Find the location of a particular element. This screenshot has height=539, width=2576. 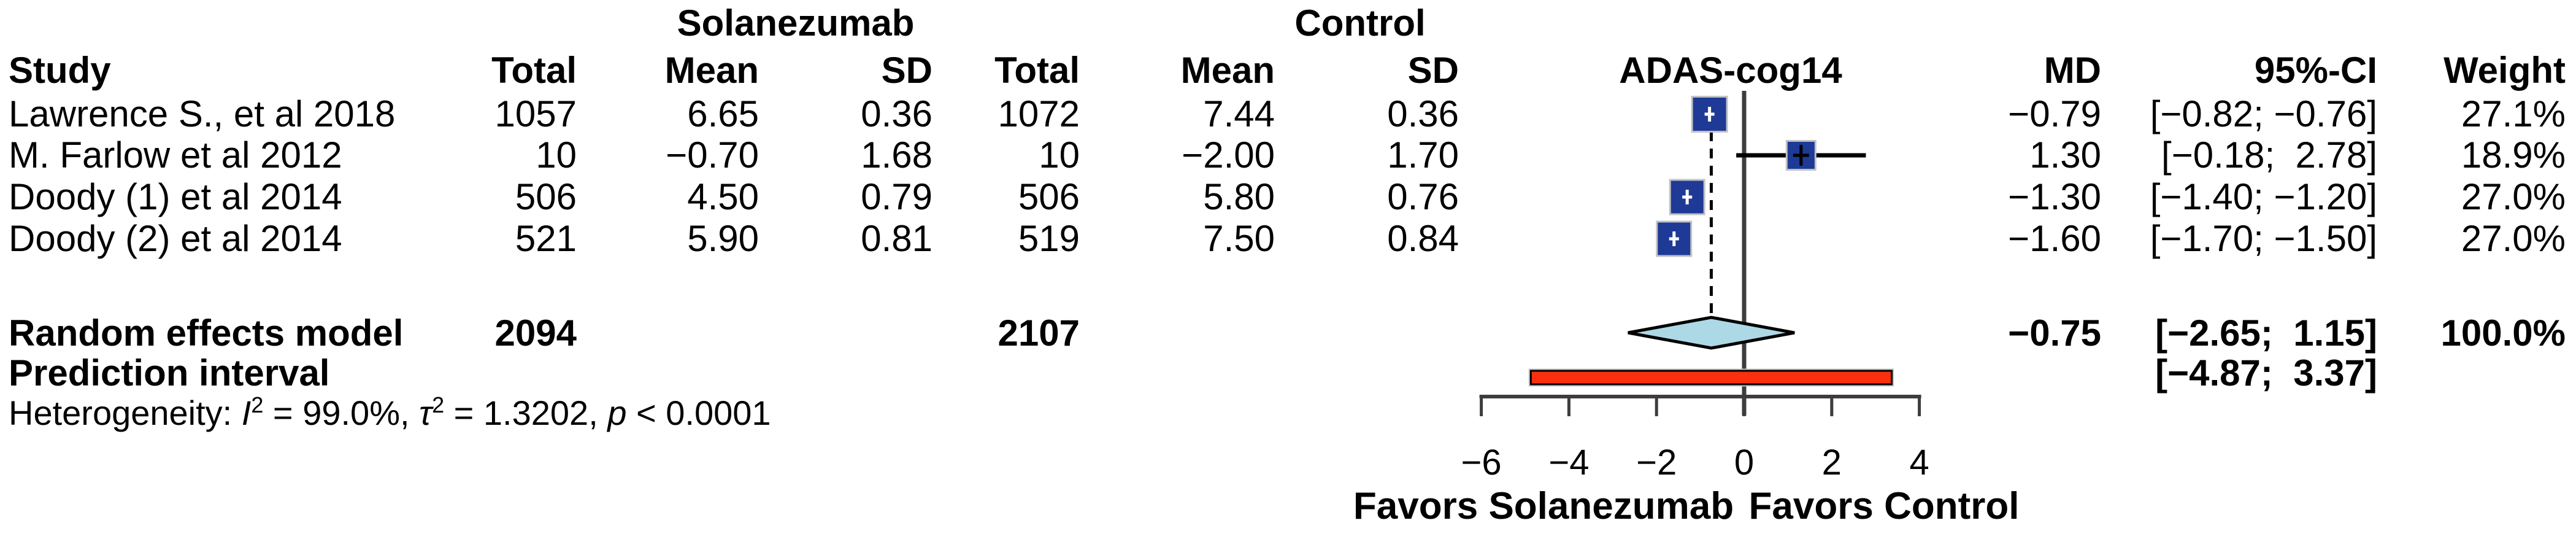

ctrl-sd: 0.36 is located at coordinates (1423, 113).